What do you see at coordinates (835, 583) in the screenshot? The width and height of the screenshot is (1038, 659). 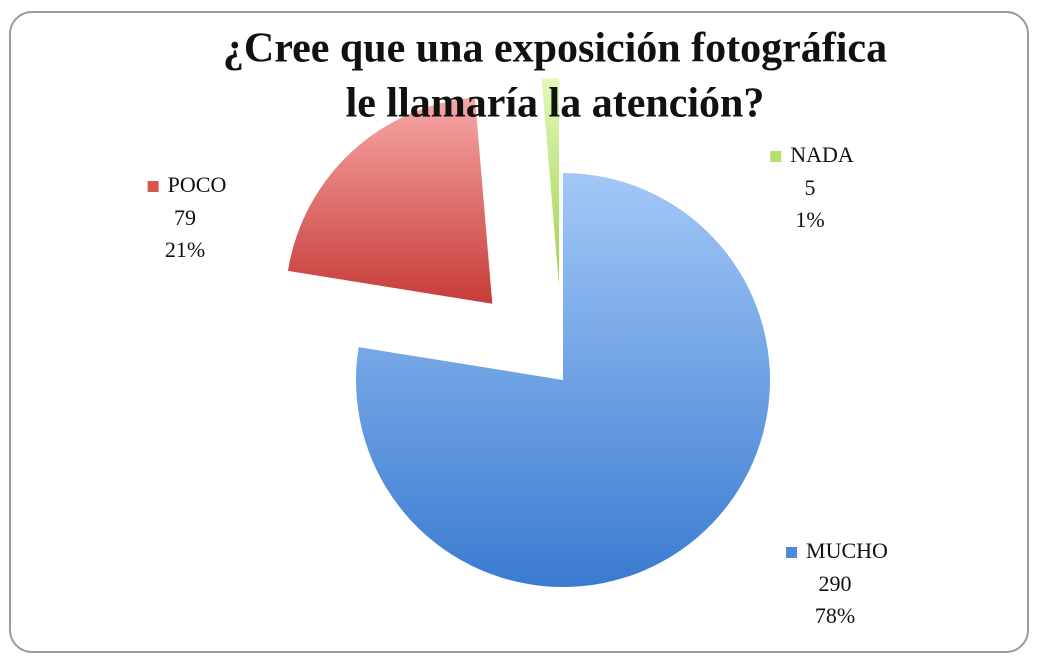 I see `value-label: 290` at bounding box center [835, 583].